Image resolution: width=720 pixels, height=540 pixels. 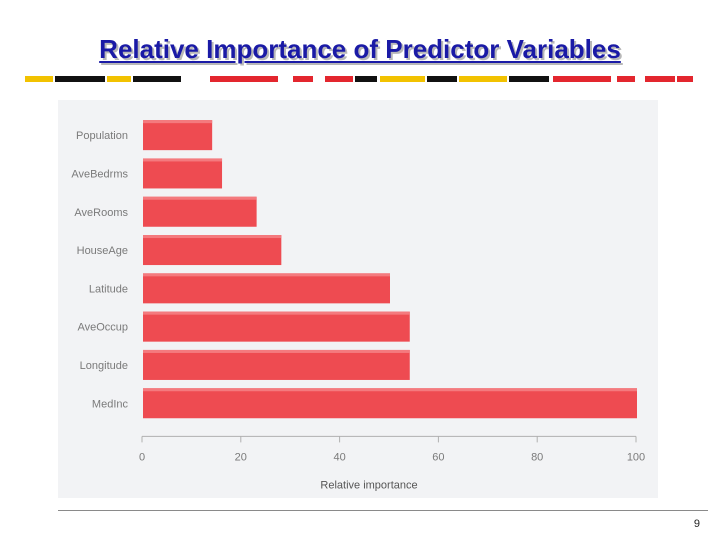 What do you see at coordinates (383, 510) in the screenshot?
I see `footer-divider` at bounding box center [383, 510].